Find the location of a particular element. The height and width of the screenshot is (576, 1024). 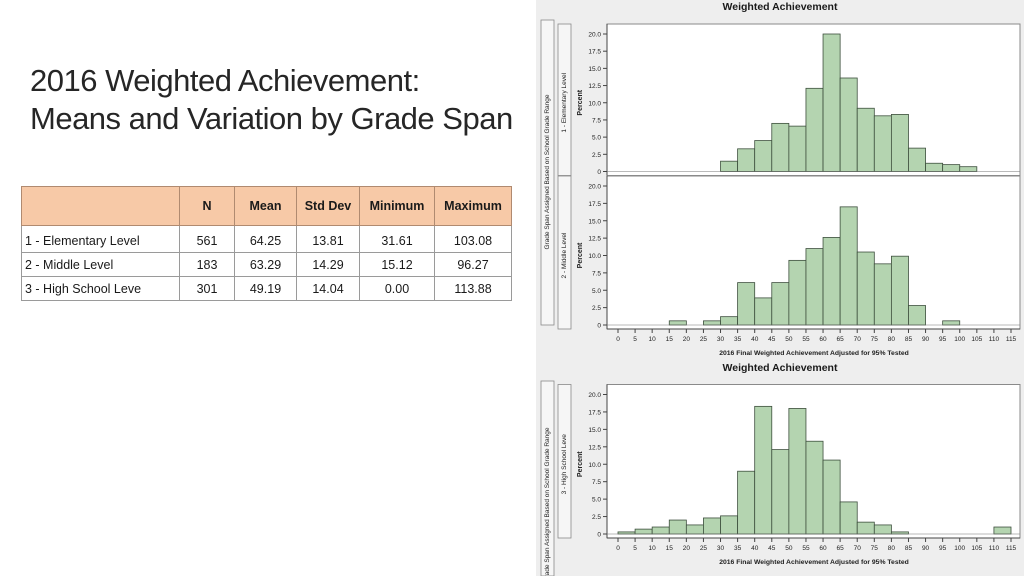

panel-label-strip is located at coordinates (564, 252).